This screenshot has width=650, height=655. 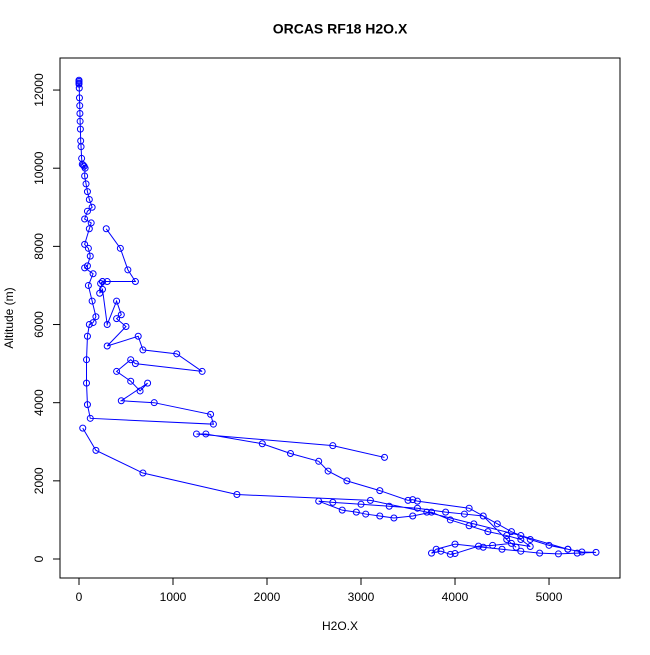 What do you see at coordinates (455, 597) in the screenshot?
I see `x-tick-label: 4000` at bounding box center [455, 597].